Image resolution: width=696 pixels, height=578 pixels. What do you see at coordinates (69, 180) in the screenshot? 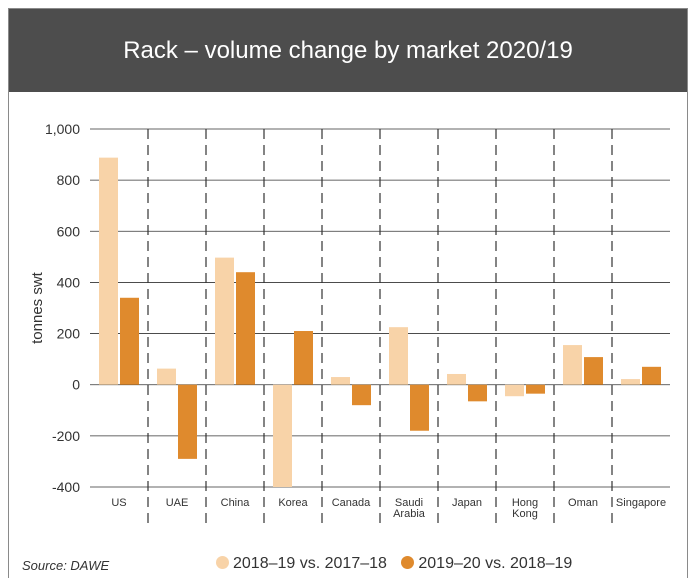
I see `y-tick-label: 800` at bounding box center [69, 180].